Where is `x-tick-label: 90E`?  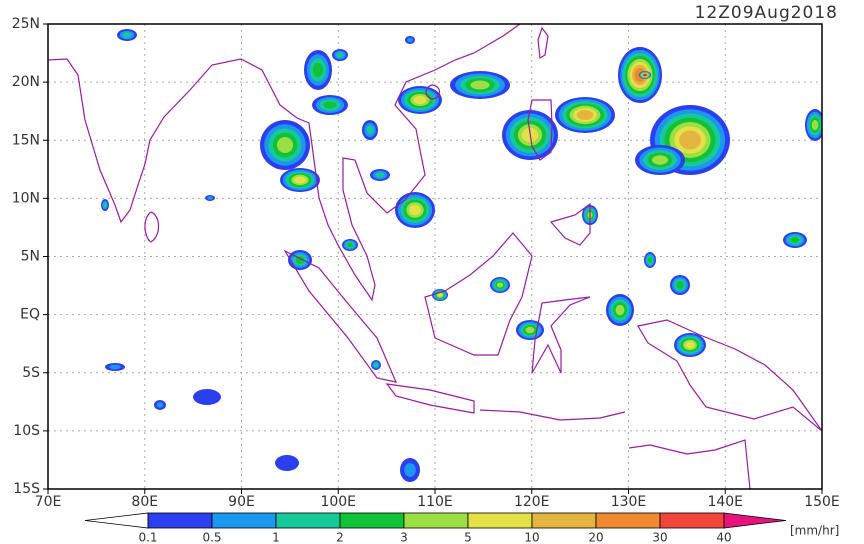 x-tick-label: 90E is located at coordinates (241, 502).